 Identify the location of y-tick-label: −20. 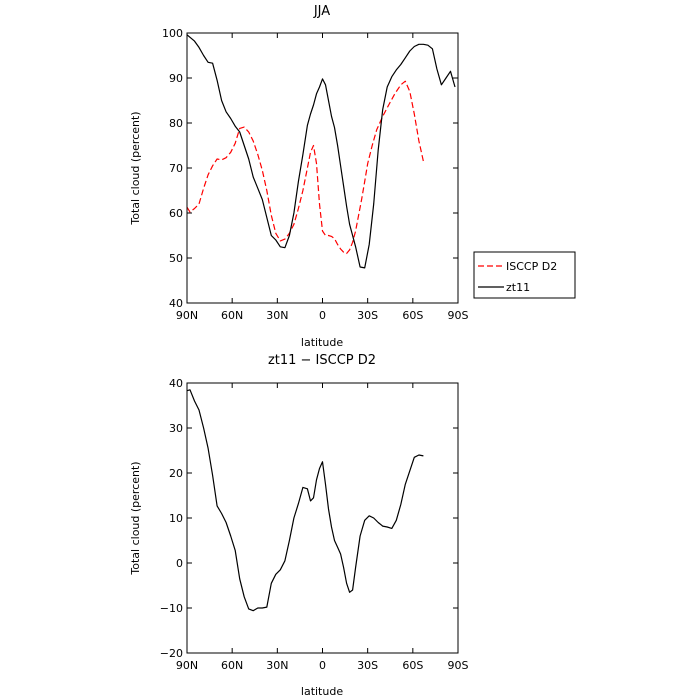
(171, 653).